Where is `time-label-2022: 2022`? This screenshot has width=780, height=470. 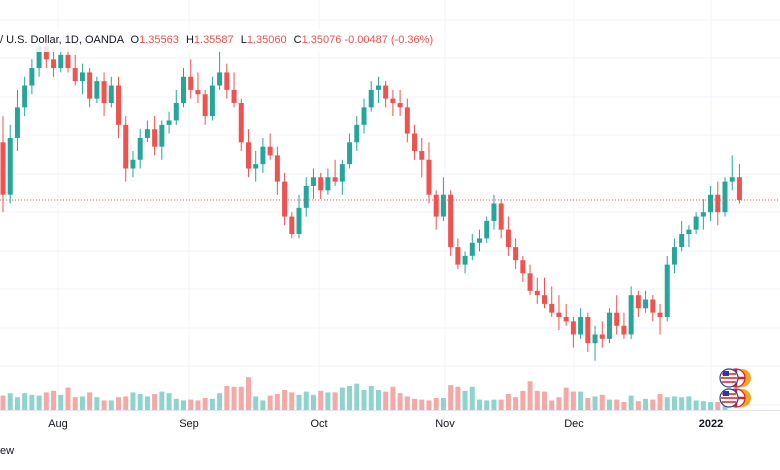
time-label-2022: 2022 is located at coordinates (711, 424).